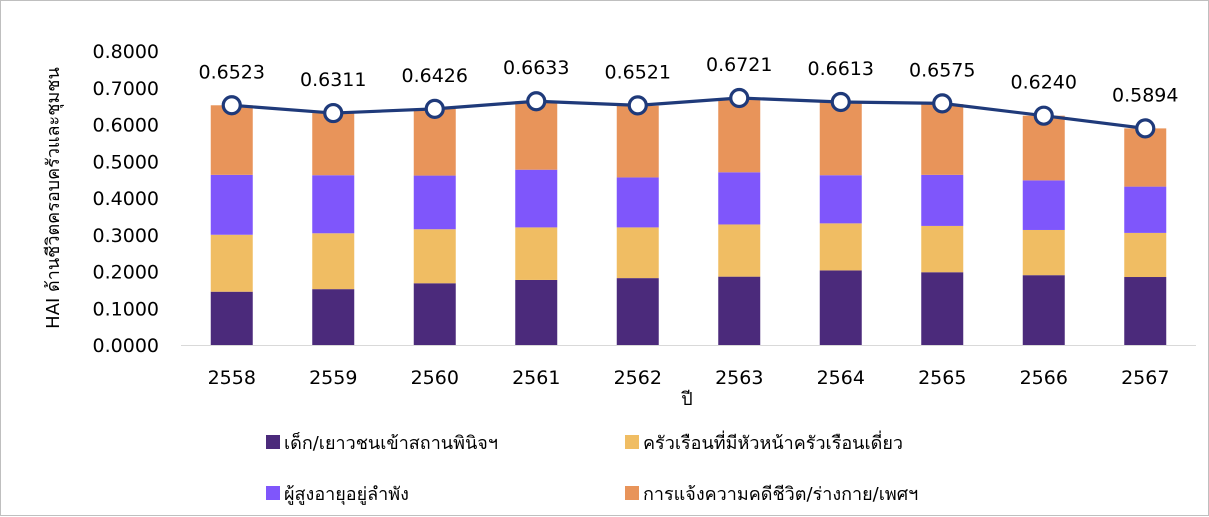 The image size is (1209, 517). Describe the element at coordinates (126, 162) in the screenshot. I see `y-tick-label: 0.5000` at that location.